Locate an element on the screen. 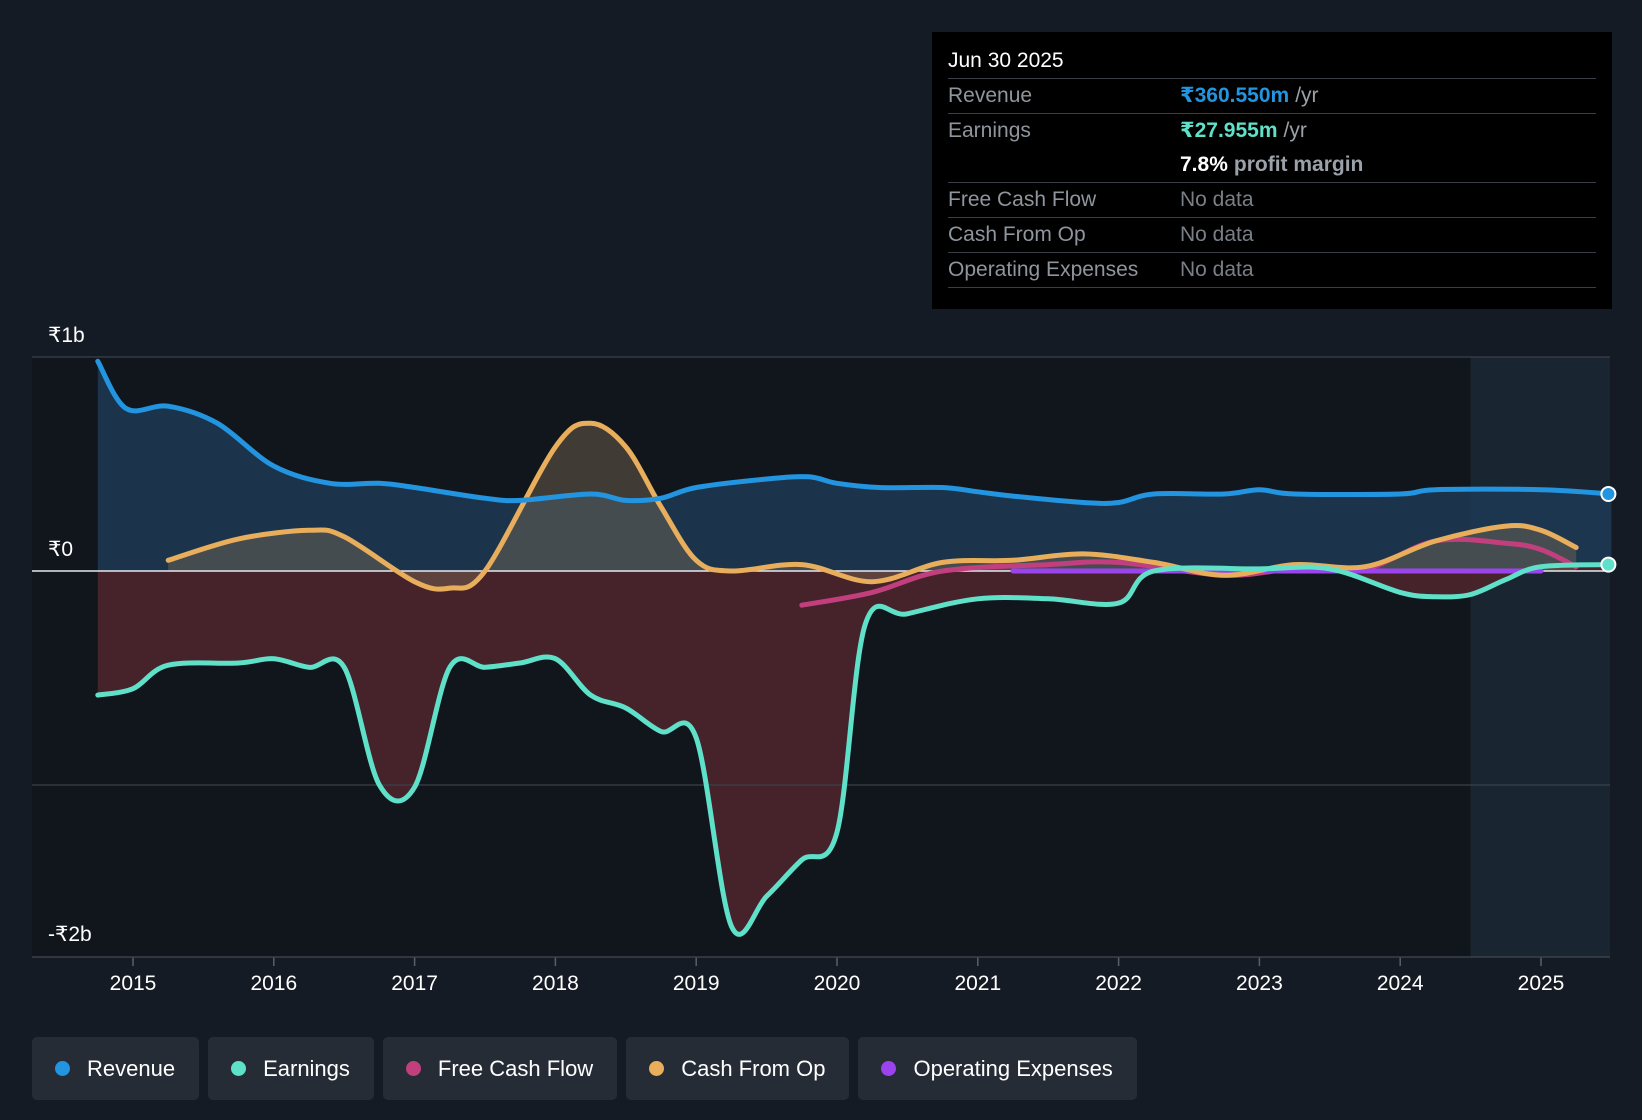 This screenshot has height=1120, width=1642. legend-item-free-cash-flow: Free Cash Flow is located at coordinates (500, 1068).